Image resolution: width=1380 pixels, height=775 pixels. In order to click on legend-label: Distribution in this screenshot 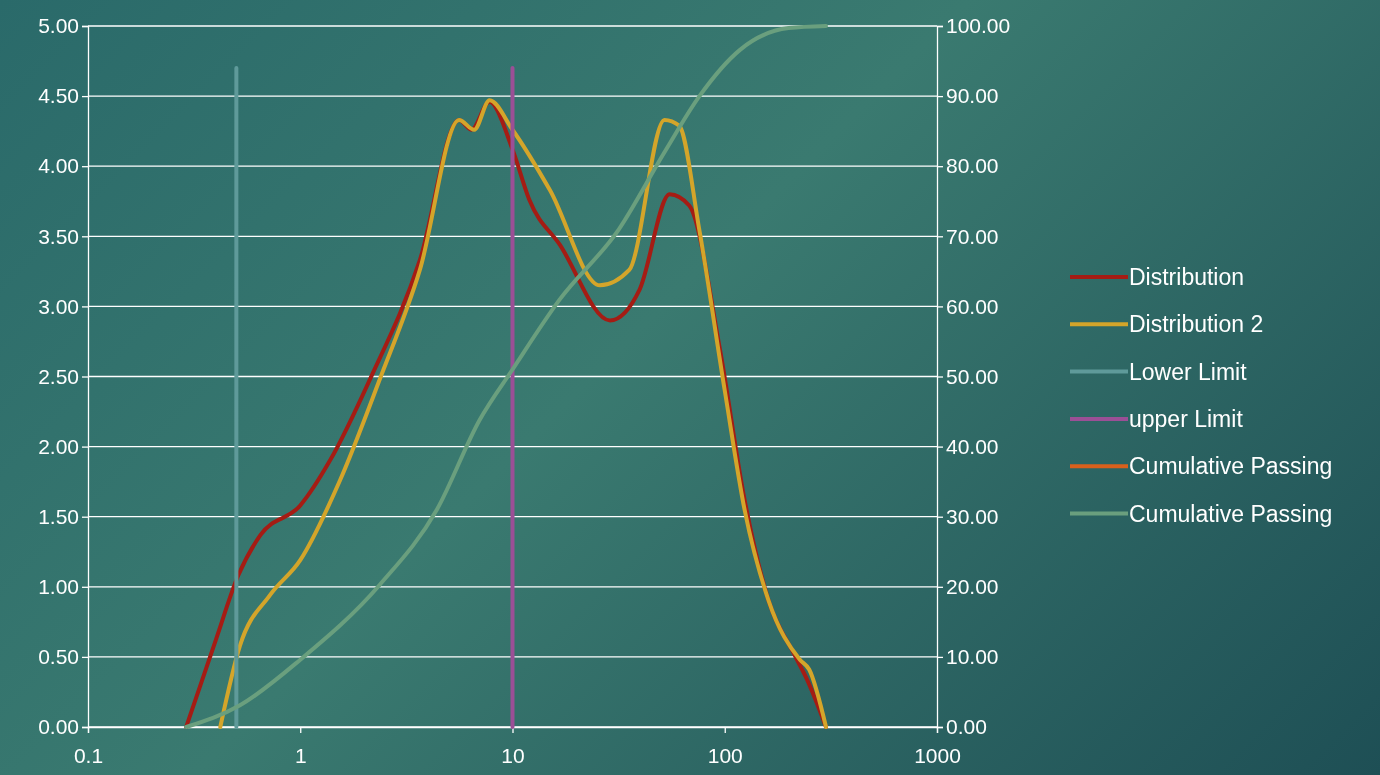, I will do `click(1187, 277)`.